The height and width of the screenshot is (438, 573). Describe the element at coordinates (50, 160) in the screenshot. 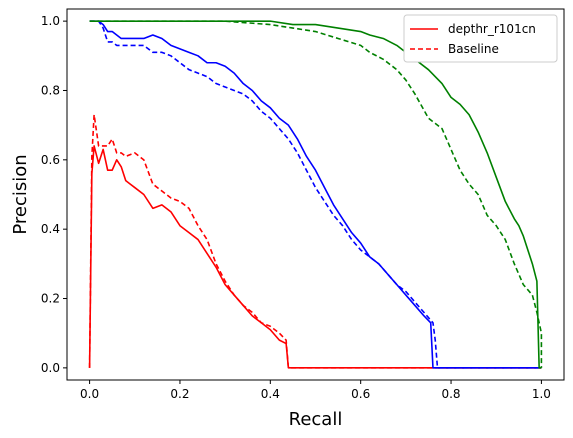

I see `y-tick-label: 0.6` at that location.